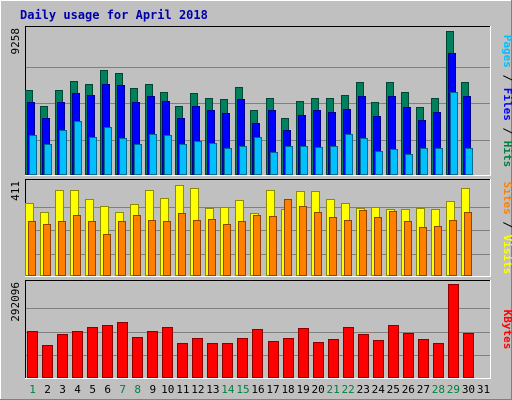 This screenshot has height=400, width=512. I want to click on legend-part: Pages, so click(506, 51).